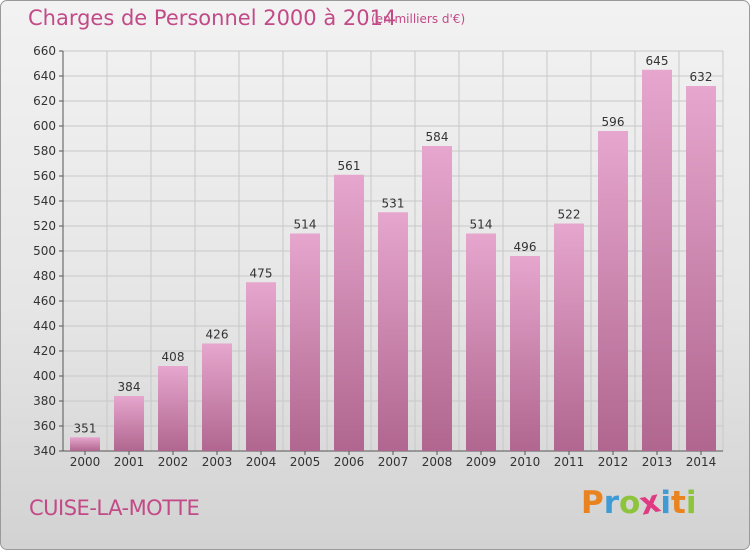 This screenshot has height=550, width=750. I want to click on x-tick-label: 2008, so click(437, 462).